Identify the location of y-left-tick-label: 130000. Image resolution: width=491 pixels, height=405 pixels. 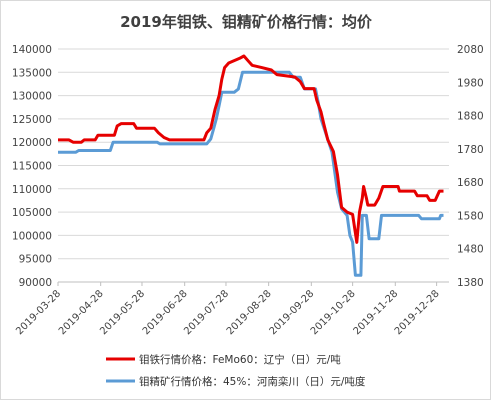
(32, 97).